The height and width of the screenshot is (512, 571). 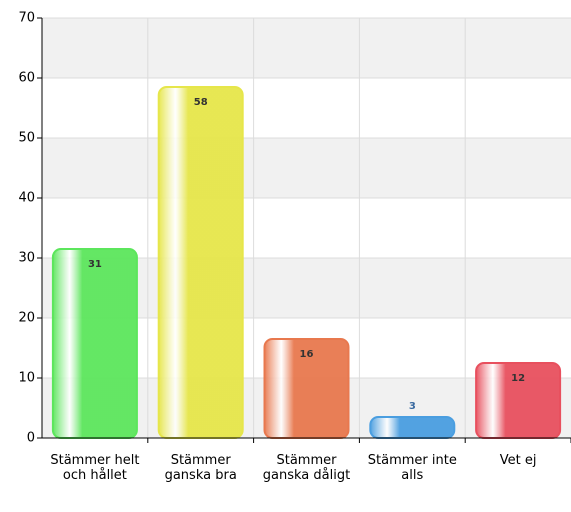 What do you see at coordinates (412, 406) in the screenshot?
I see `value-label: 3` at bounding box center [412, 406].